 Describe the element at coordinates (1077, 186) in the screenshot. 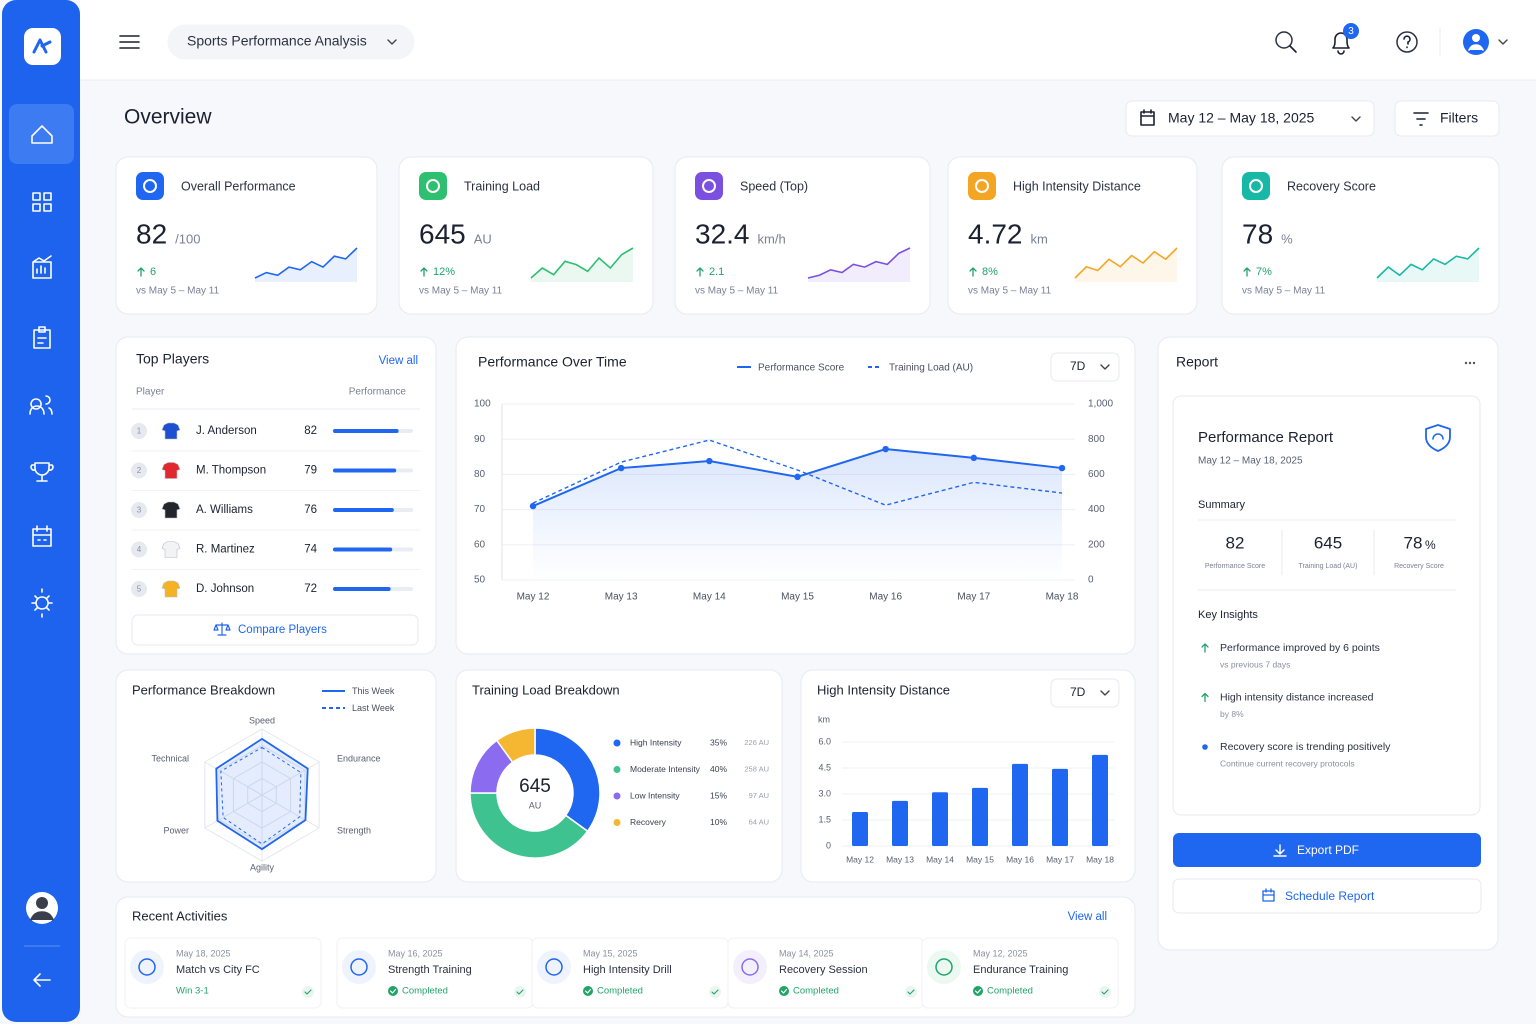

I see `kpi-title: High Intensity Distance` at that location.